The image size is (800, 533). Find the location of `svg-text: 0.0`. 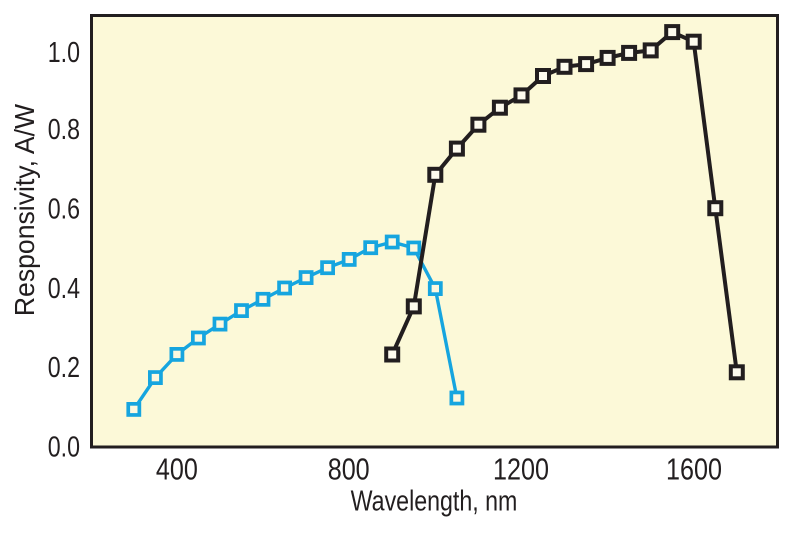

svg-text: 0.0 is located at coordinates (64, 446).